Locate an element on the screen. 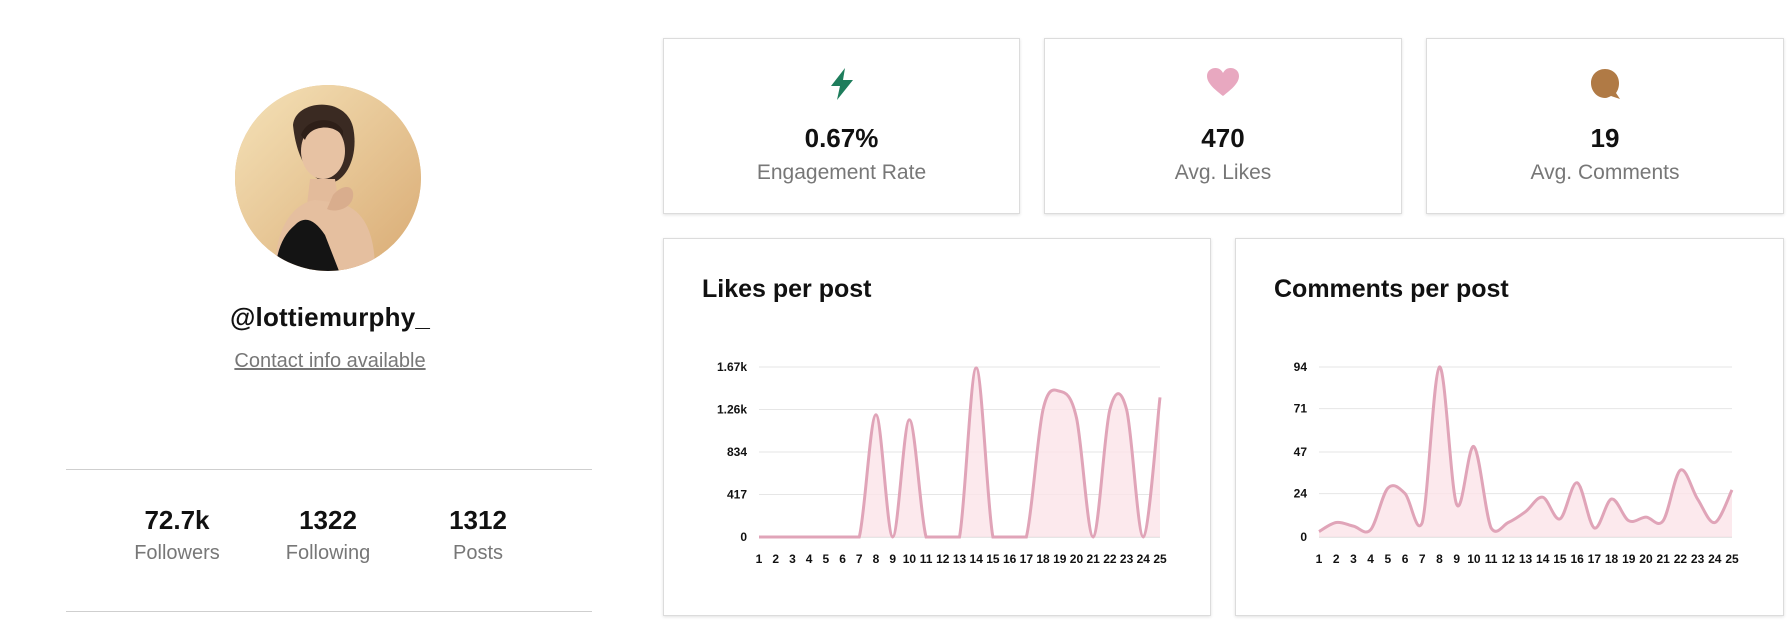 The height and width of the screenshot is (625, 1788). avg-comments-card: 19 Avg. Comments is located at coordinates (1605, 126).